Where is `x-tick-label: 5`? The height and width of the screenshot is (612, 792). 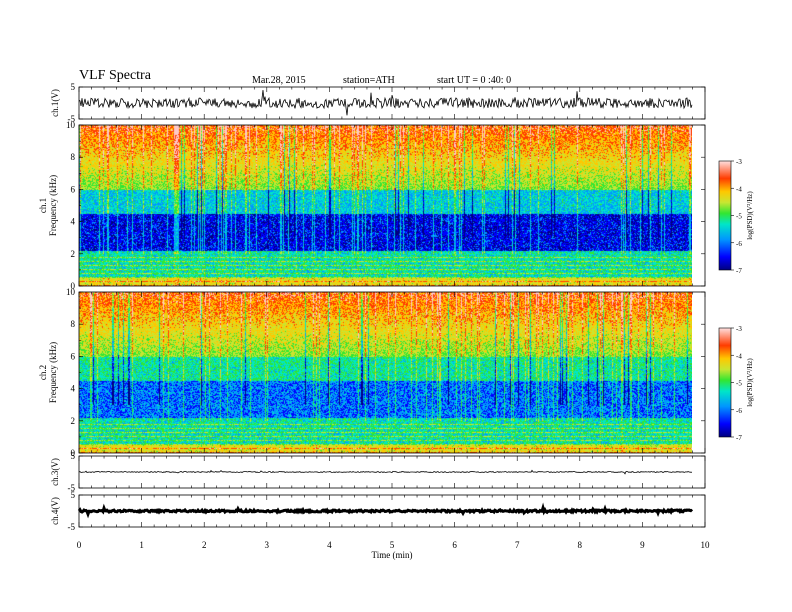
x-tick-label: 5 is located at coordinates (392, 545).